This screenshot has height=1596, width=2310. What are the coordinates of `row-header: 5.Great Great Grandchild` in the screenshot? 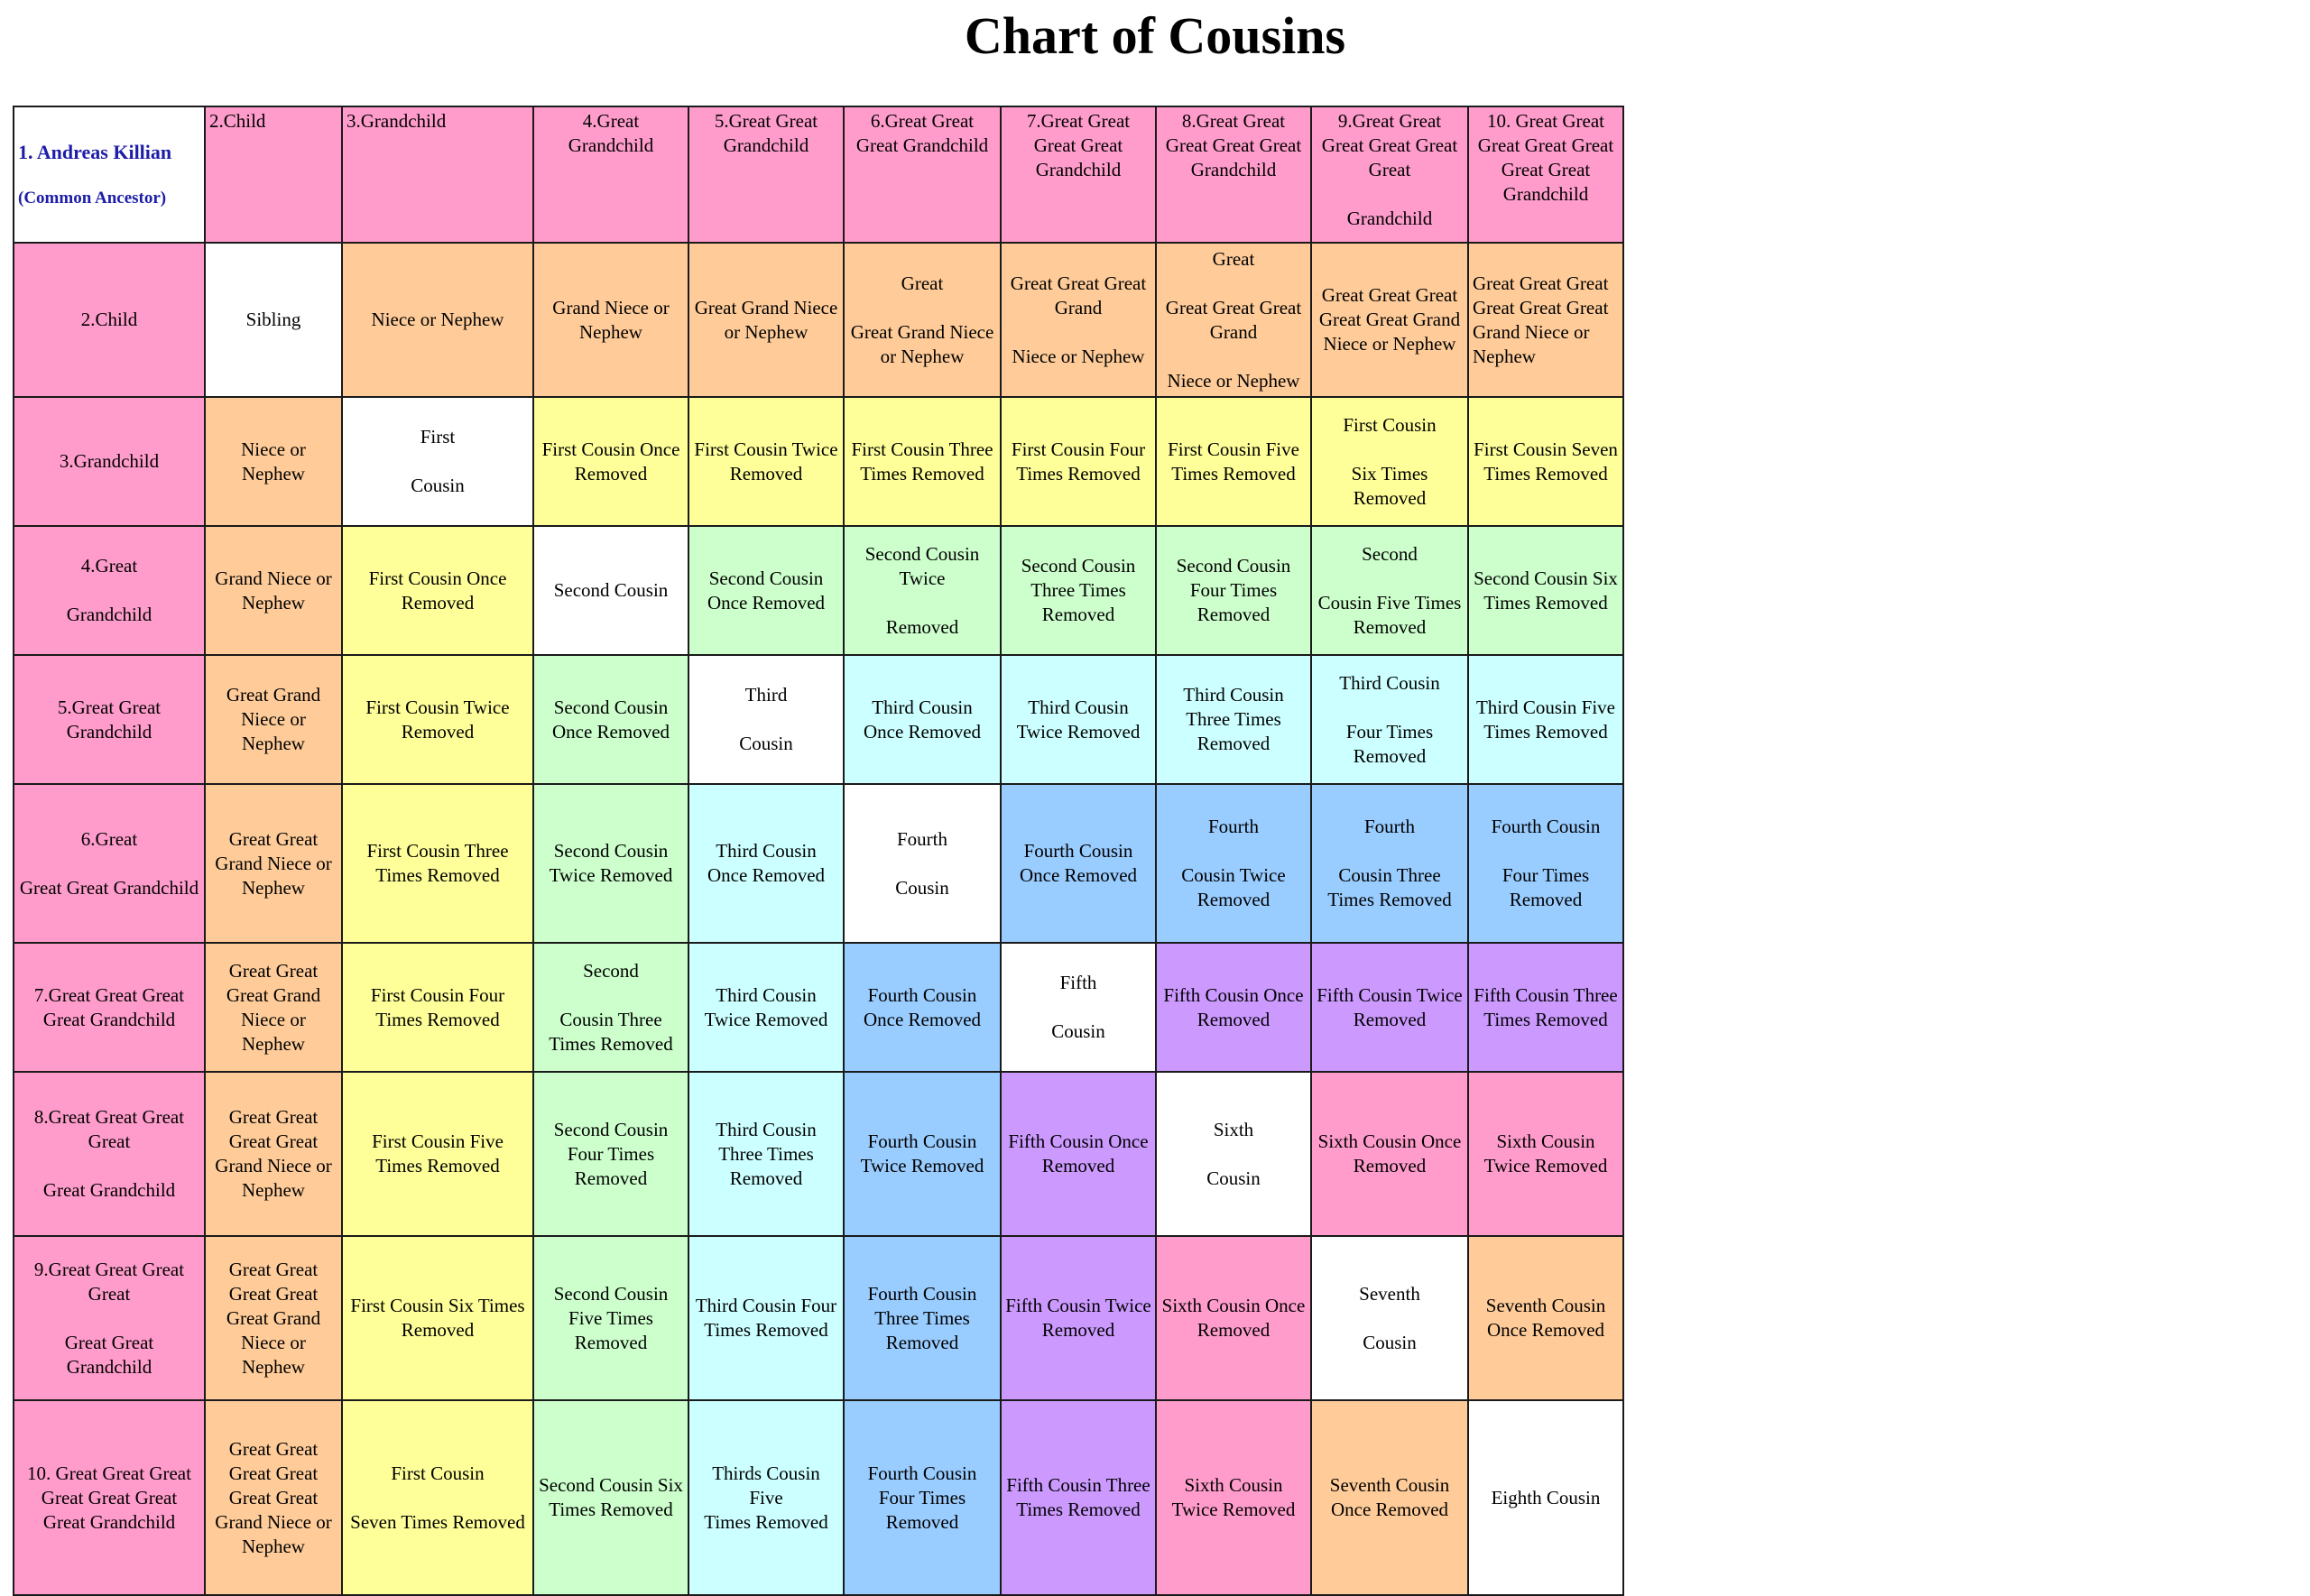 It's located at (109, 719).